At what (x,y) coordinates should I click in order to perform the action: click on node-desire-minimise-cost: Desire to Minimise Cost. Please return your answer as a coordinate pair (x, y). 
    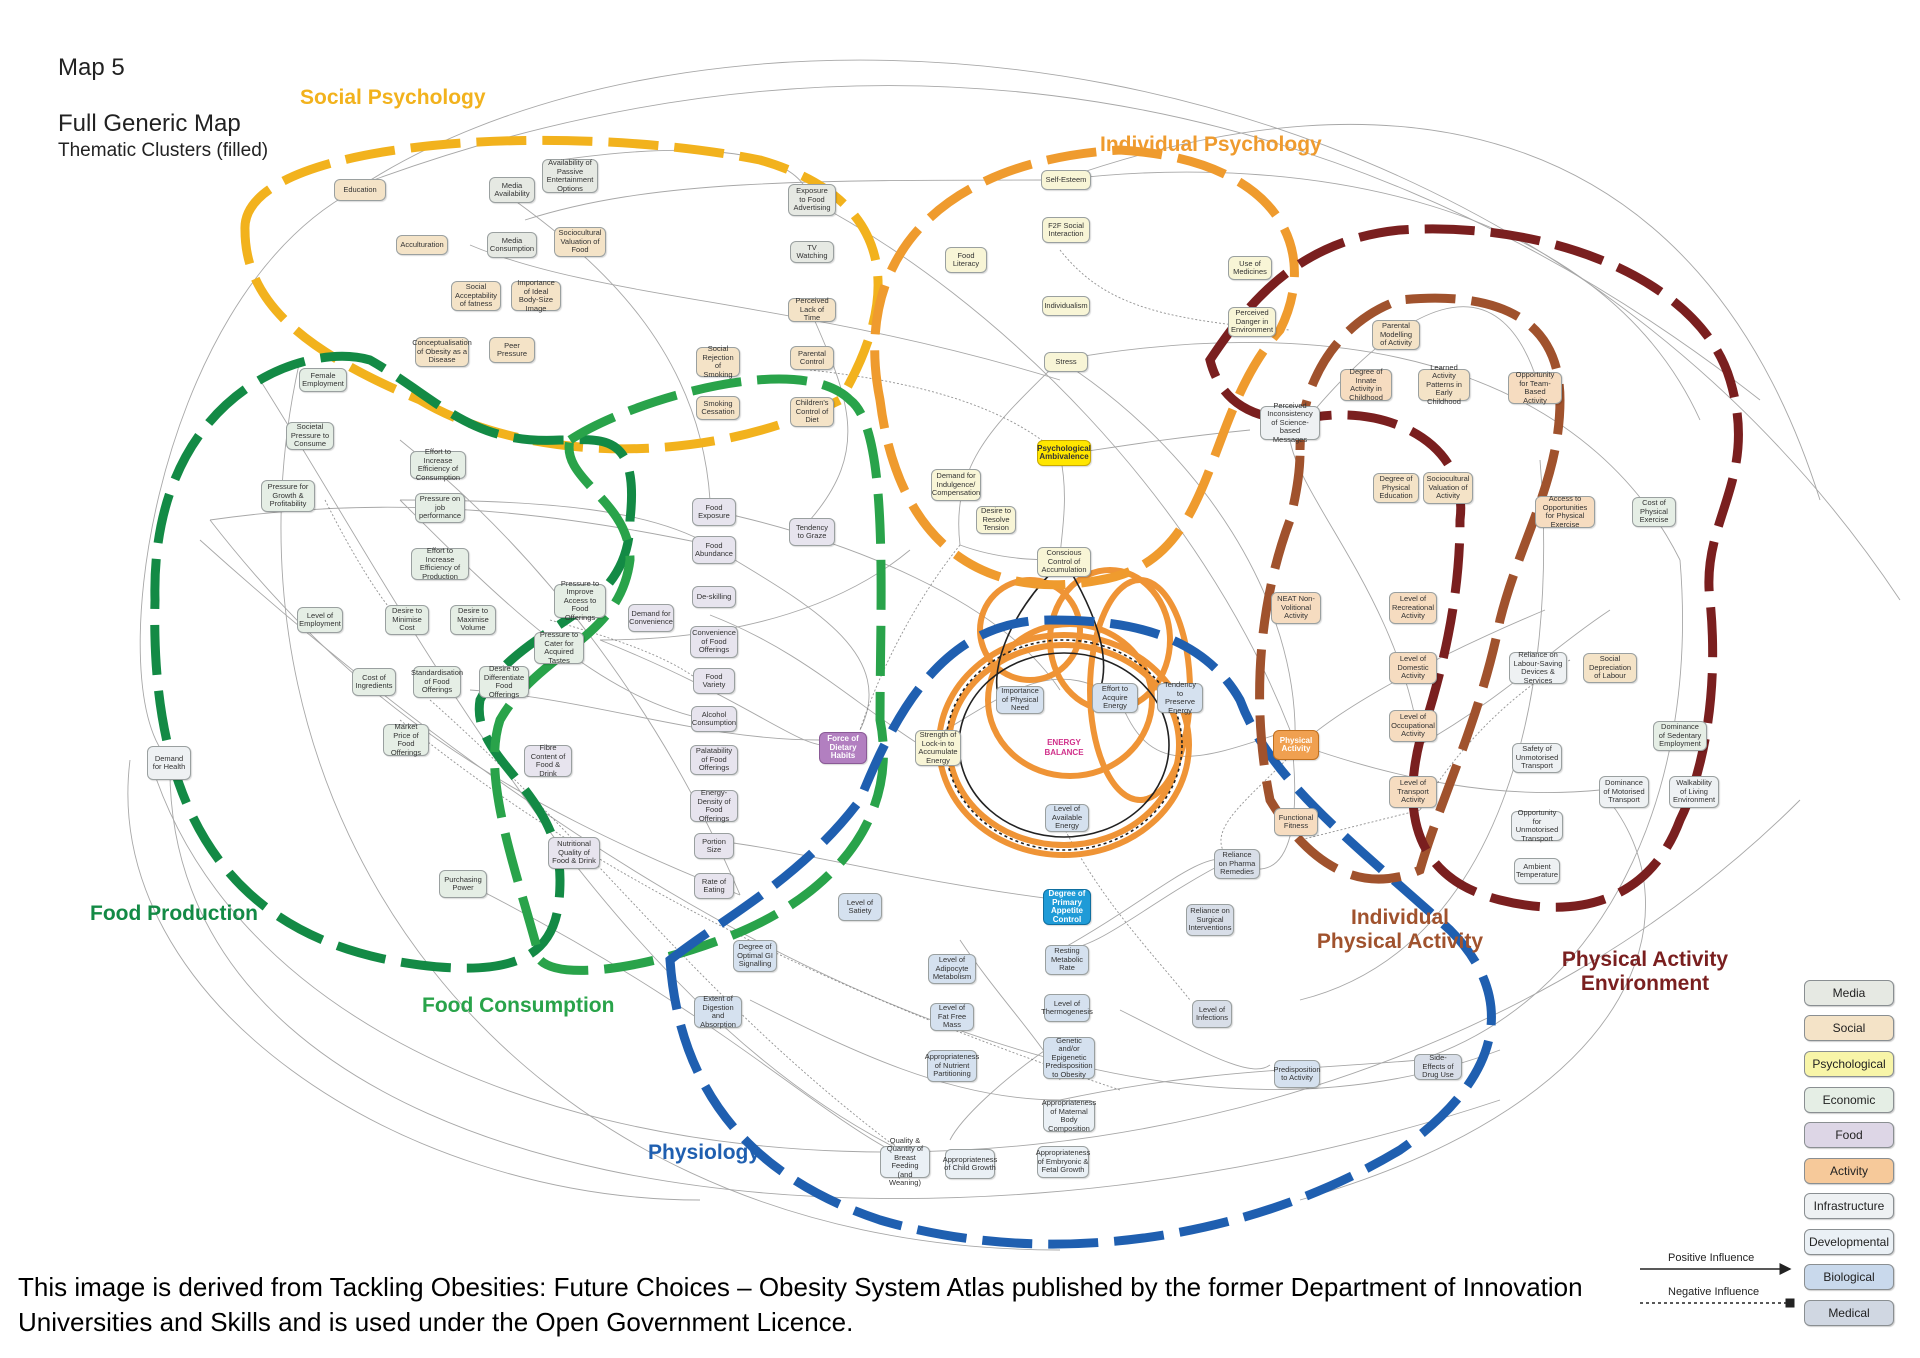
    Looking at the image, I should click on (407, 620).